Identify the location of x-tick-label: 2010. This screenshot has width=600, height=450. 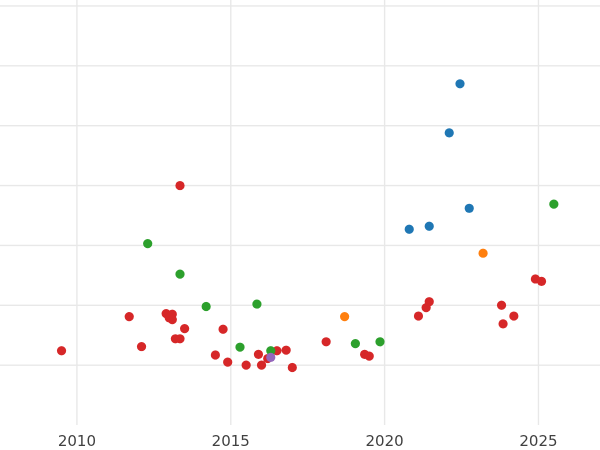
(77, 441).